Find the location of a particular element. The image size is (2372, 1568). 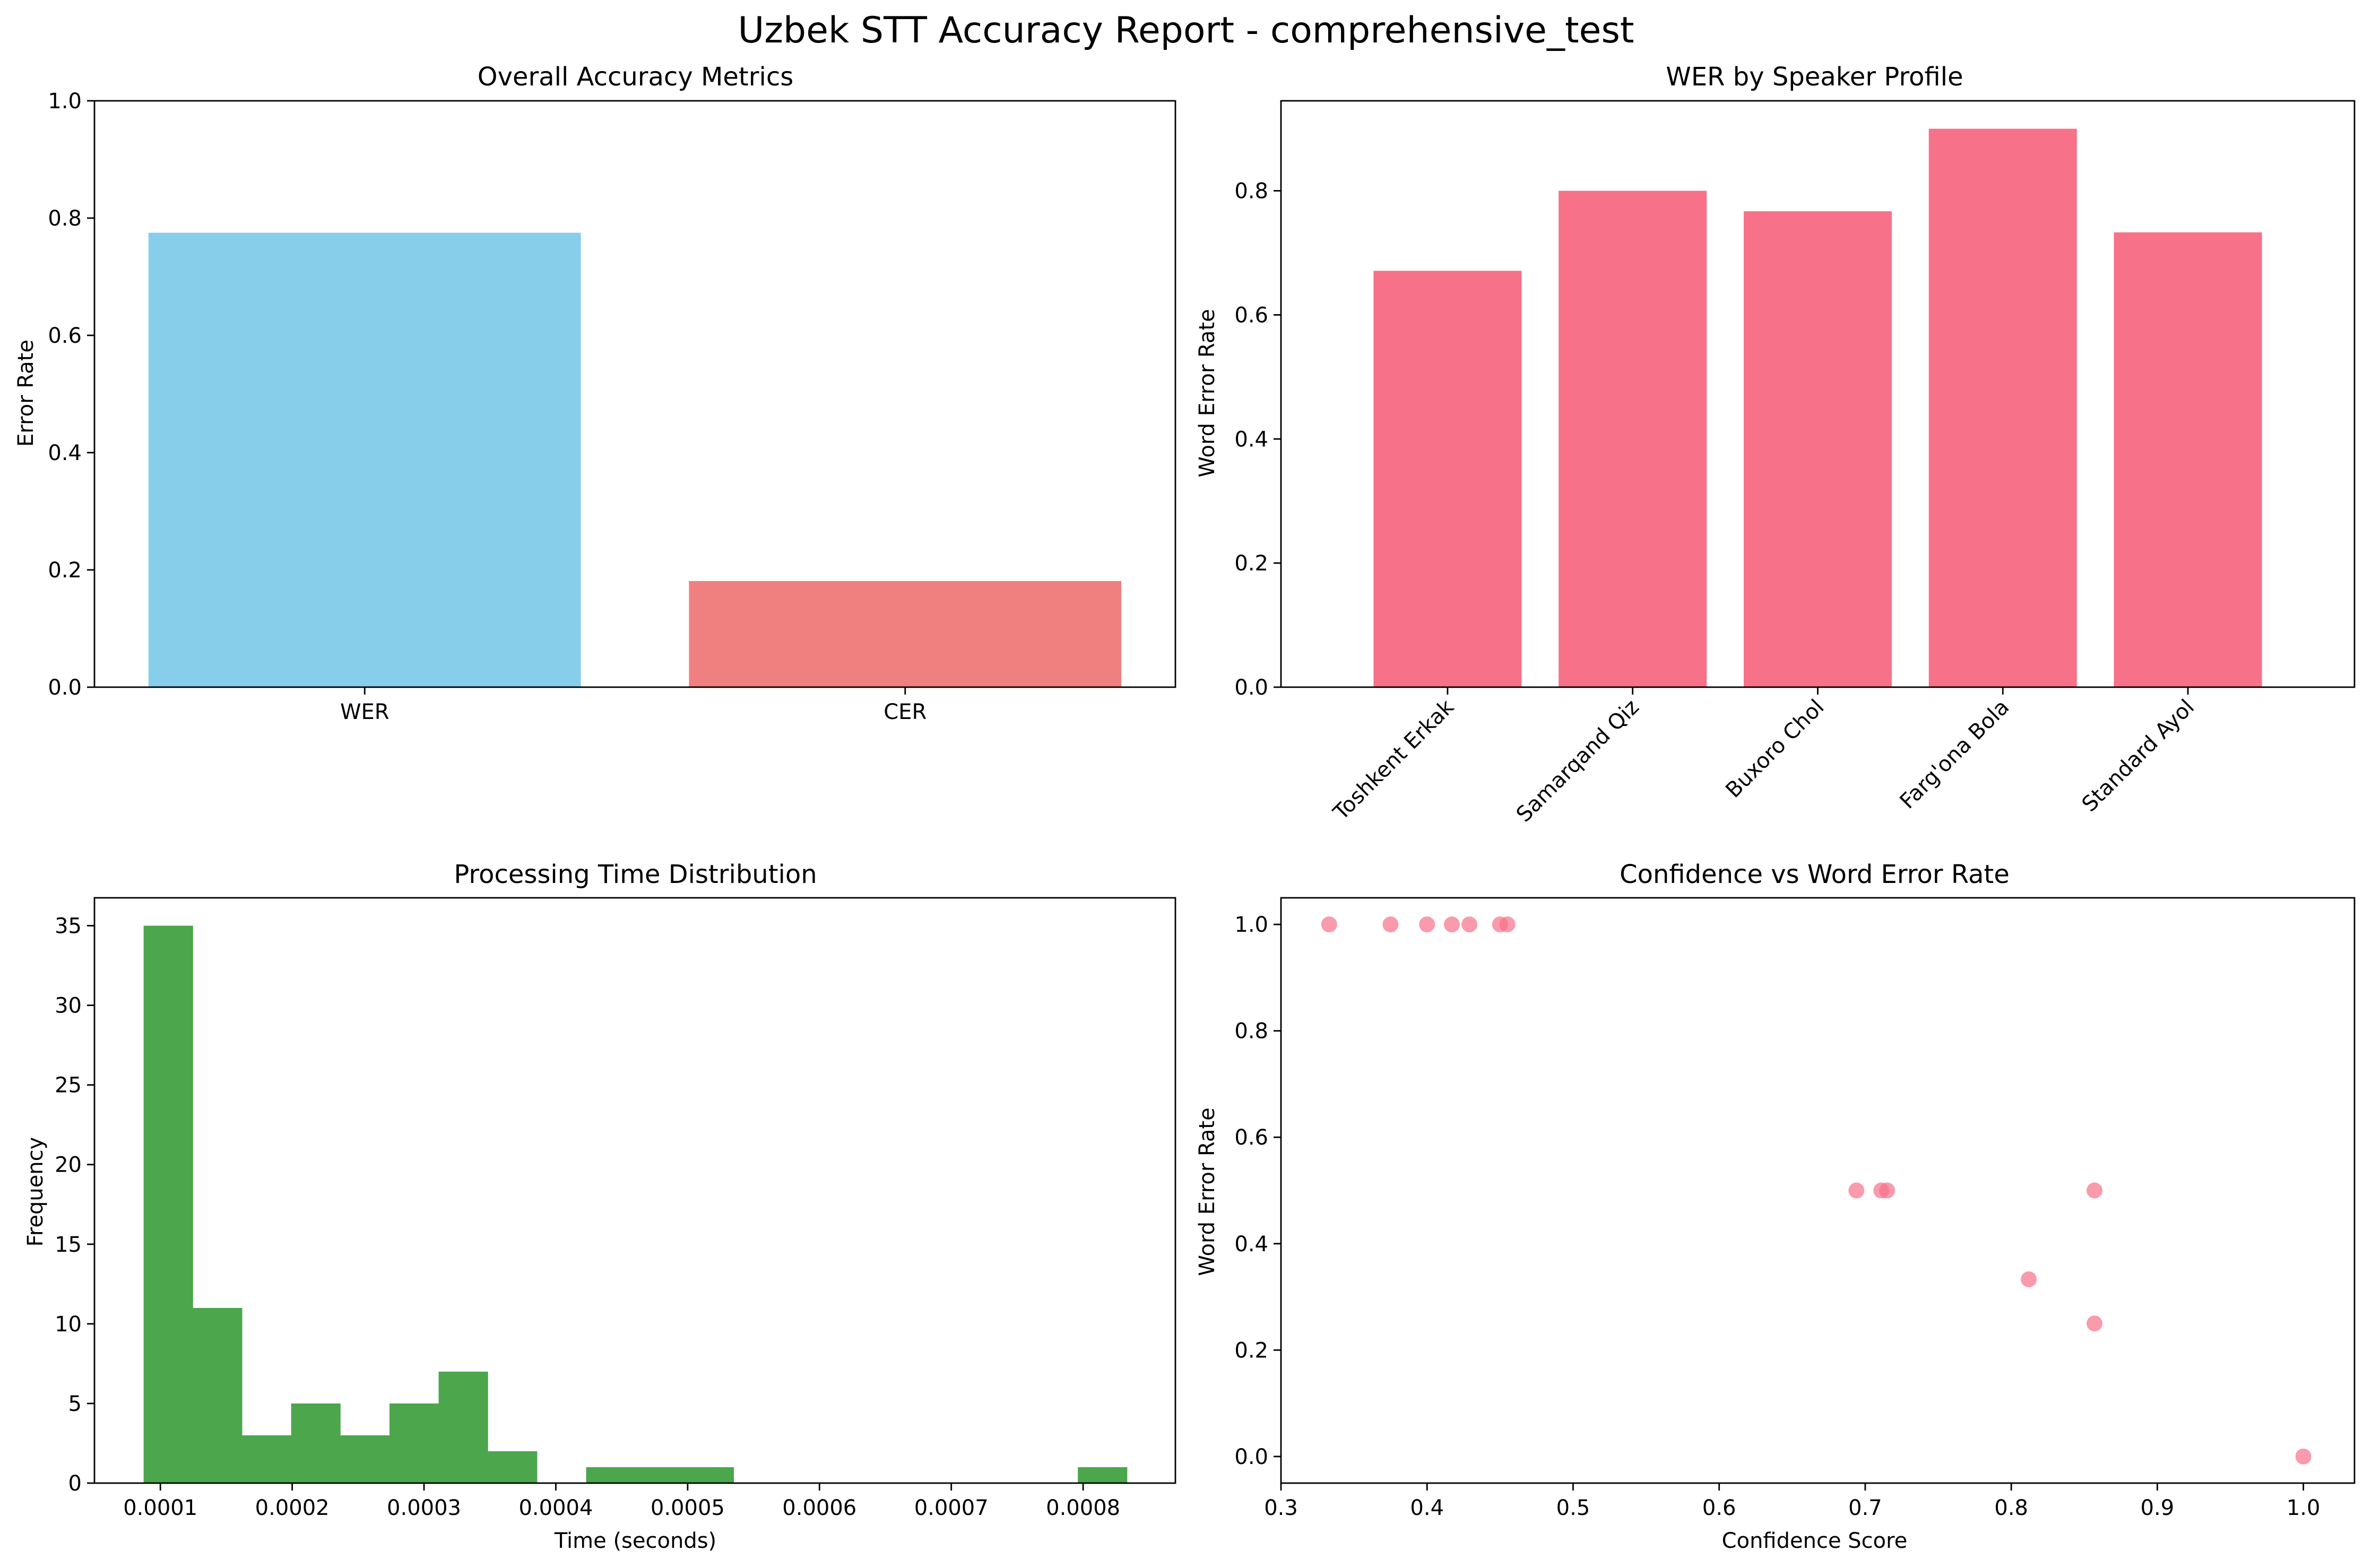

y-axis-label: Frequency is located at coordinates (35, 1192).